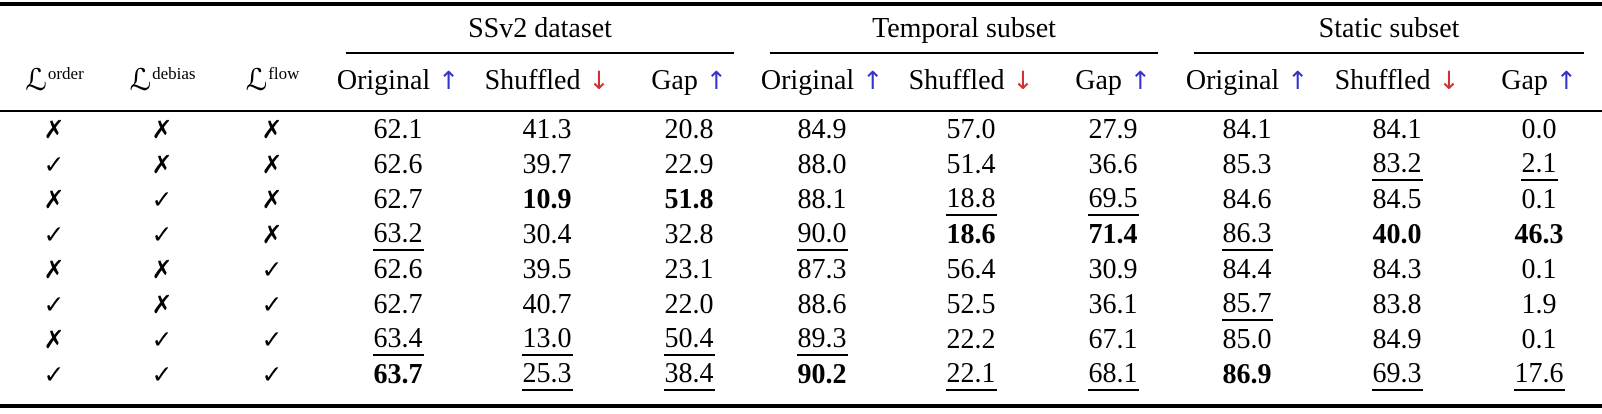 This screenshot has width=1602, height=414. Describe the element at coordinates (1247, 164) in the screenshot. I see `value-cell: 85.3` at that location.